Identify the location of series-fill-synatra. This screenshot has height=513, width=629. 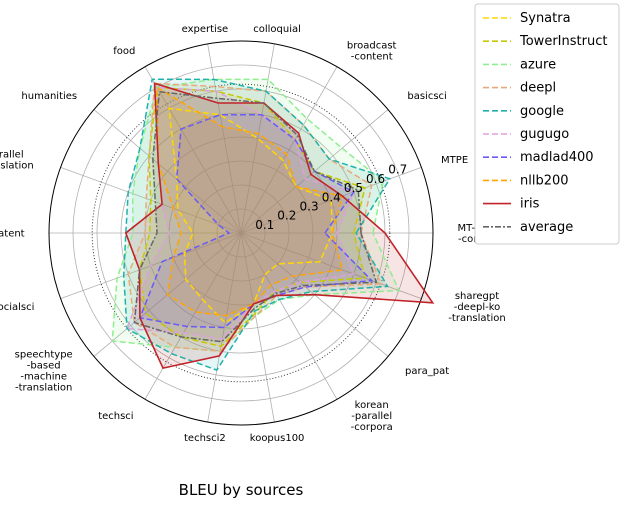
(251, 215).